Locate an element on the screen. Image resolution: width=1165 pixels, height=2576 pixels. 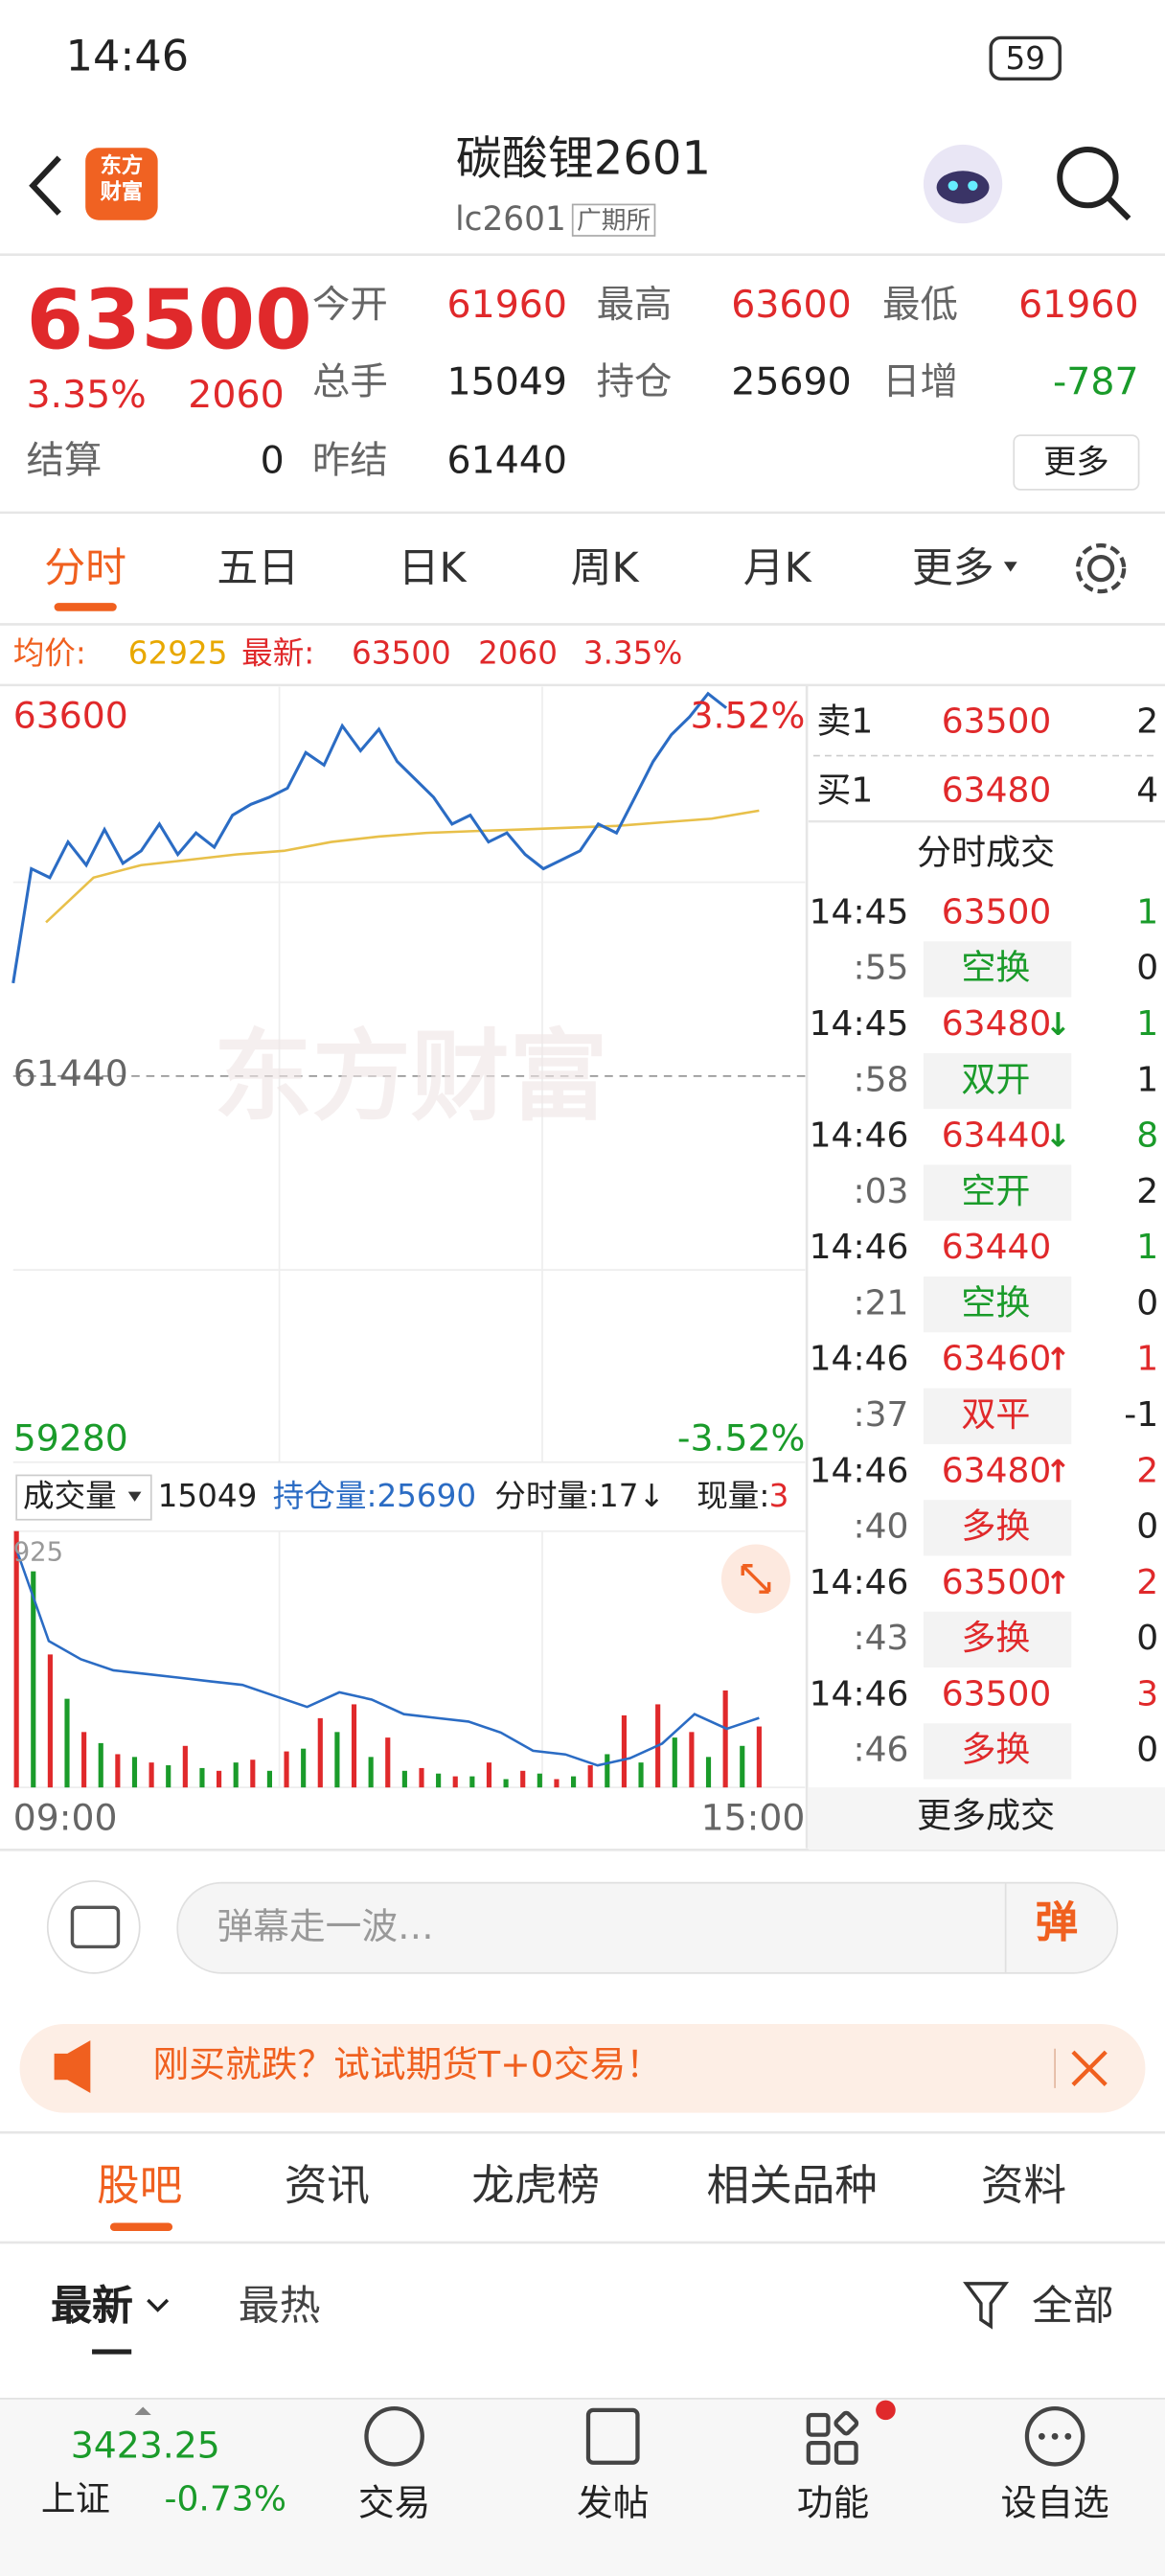
pct-low: -3.52% is located at coordinates (741, 1439).